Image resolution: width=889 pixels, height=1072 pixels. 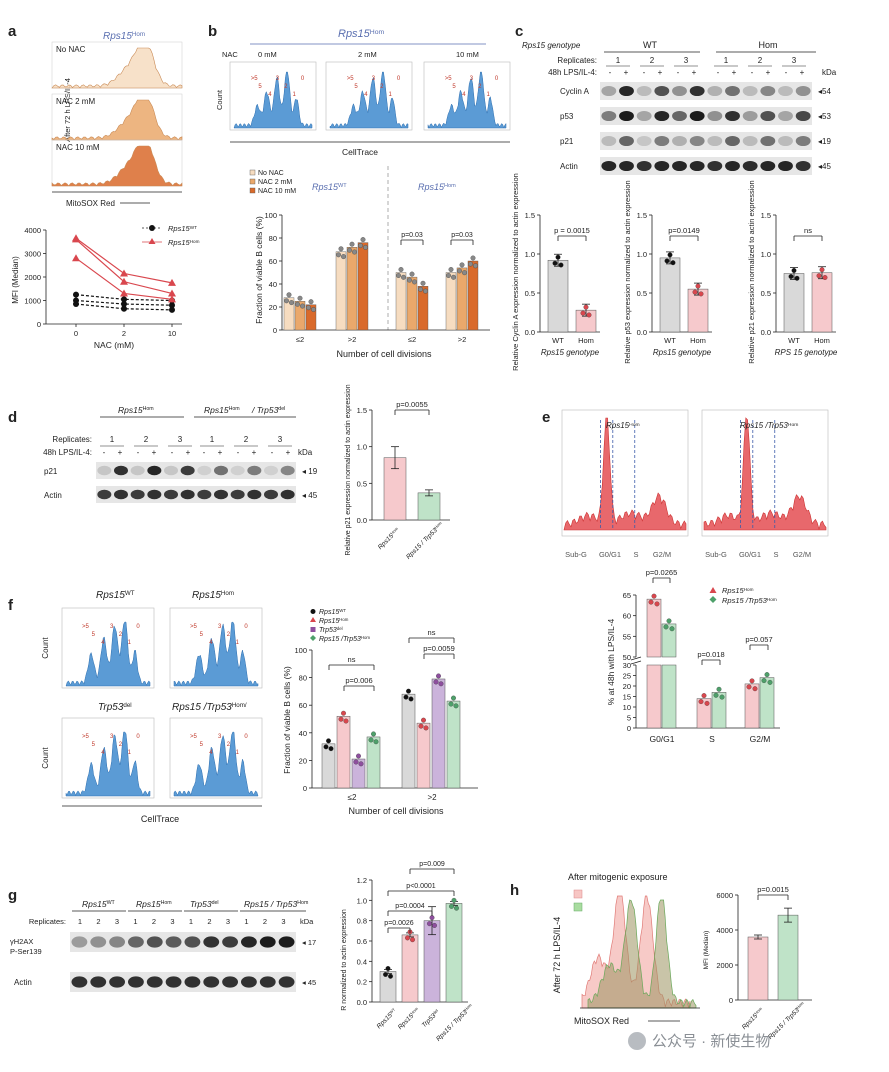 I want to click on panel-b-histogram, so click(x=467, y=100).